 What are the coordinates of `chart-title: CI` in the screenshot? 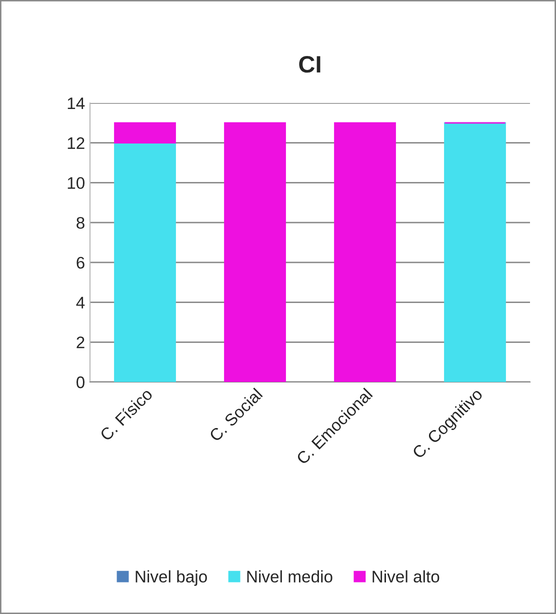 It's located at (309, 64).